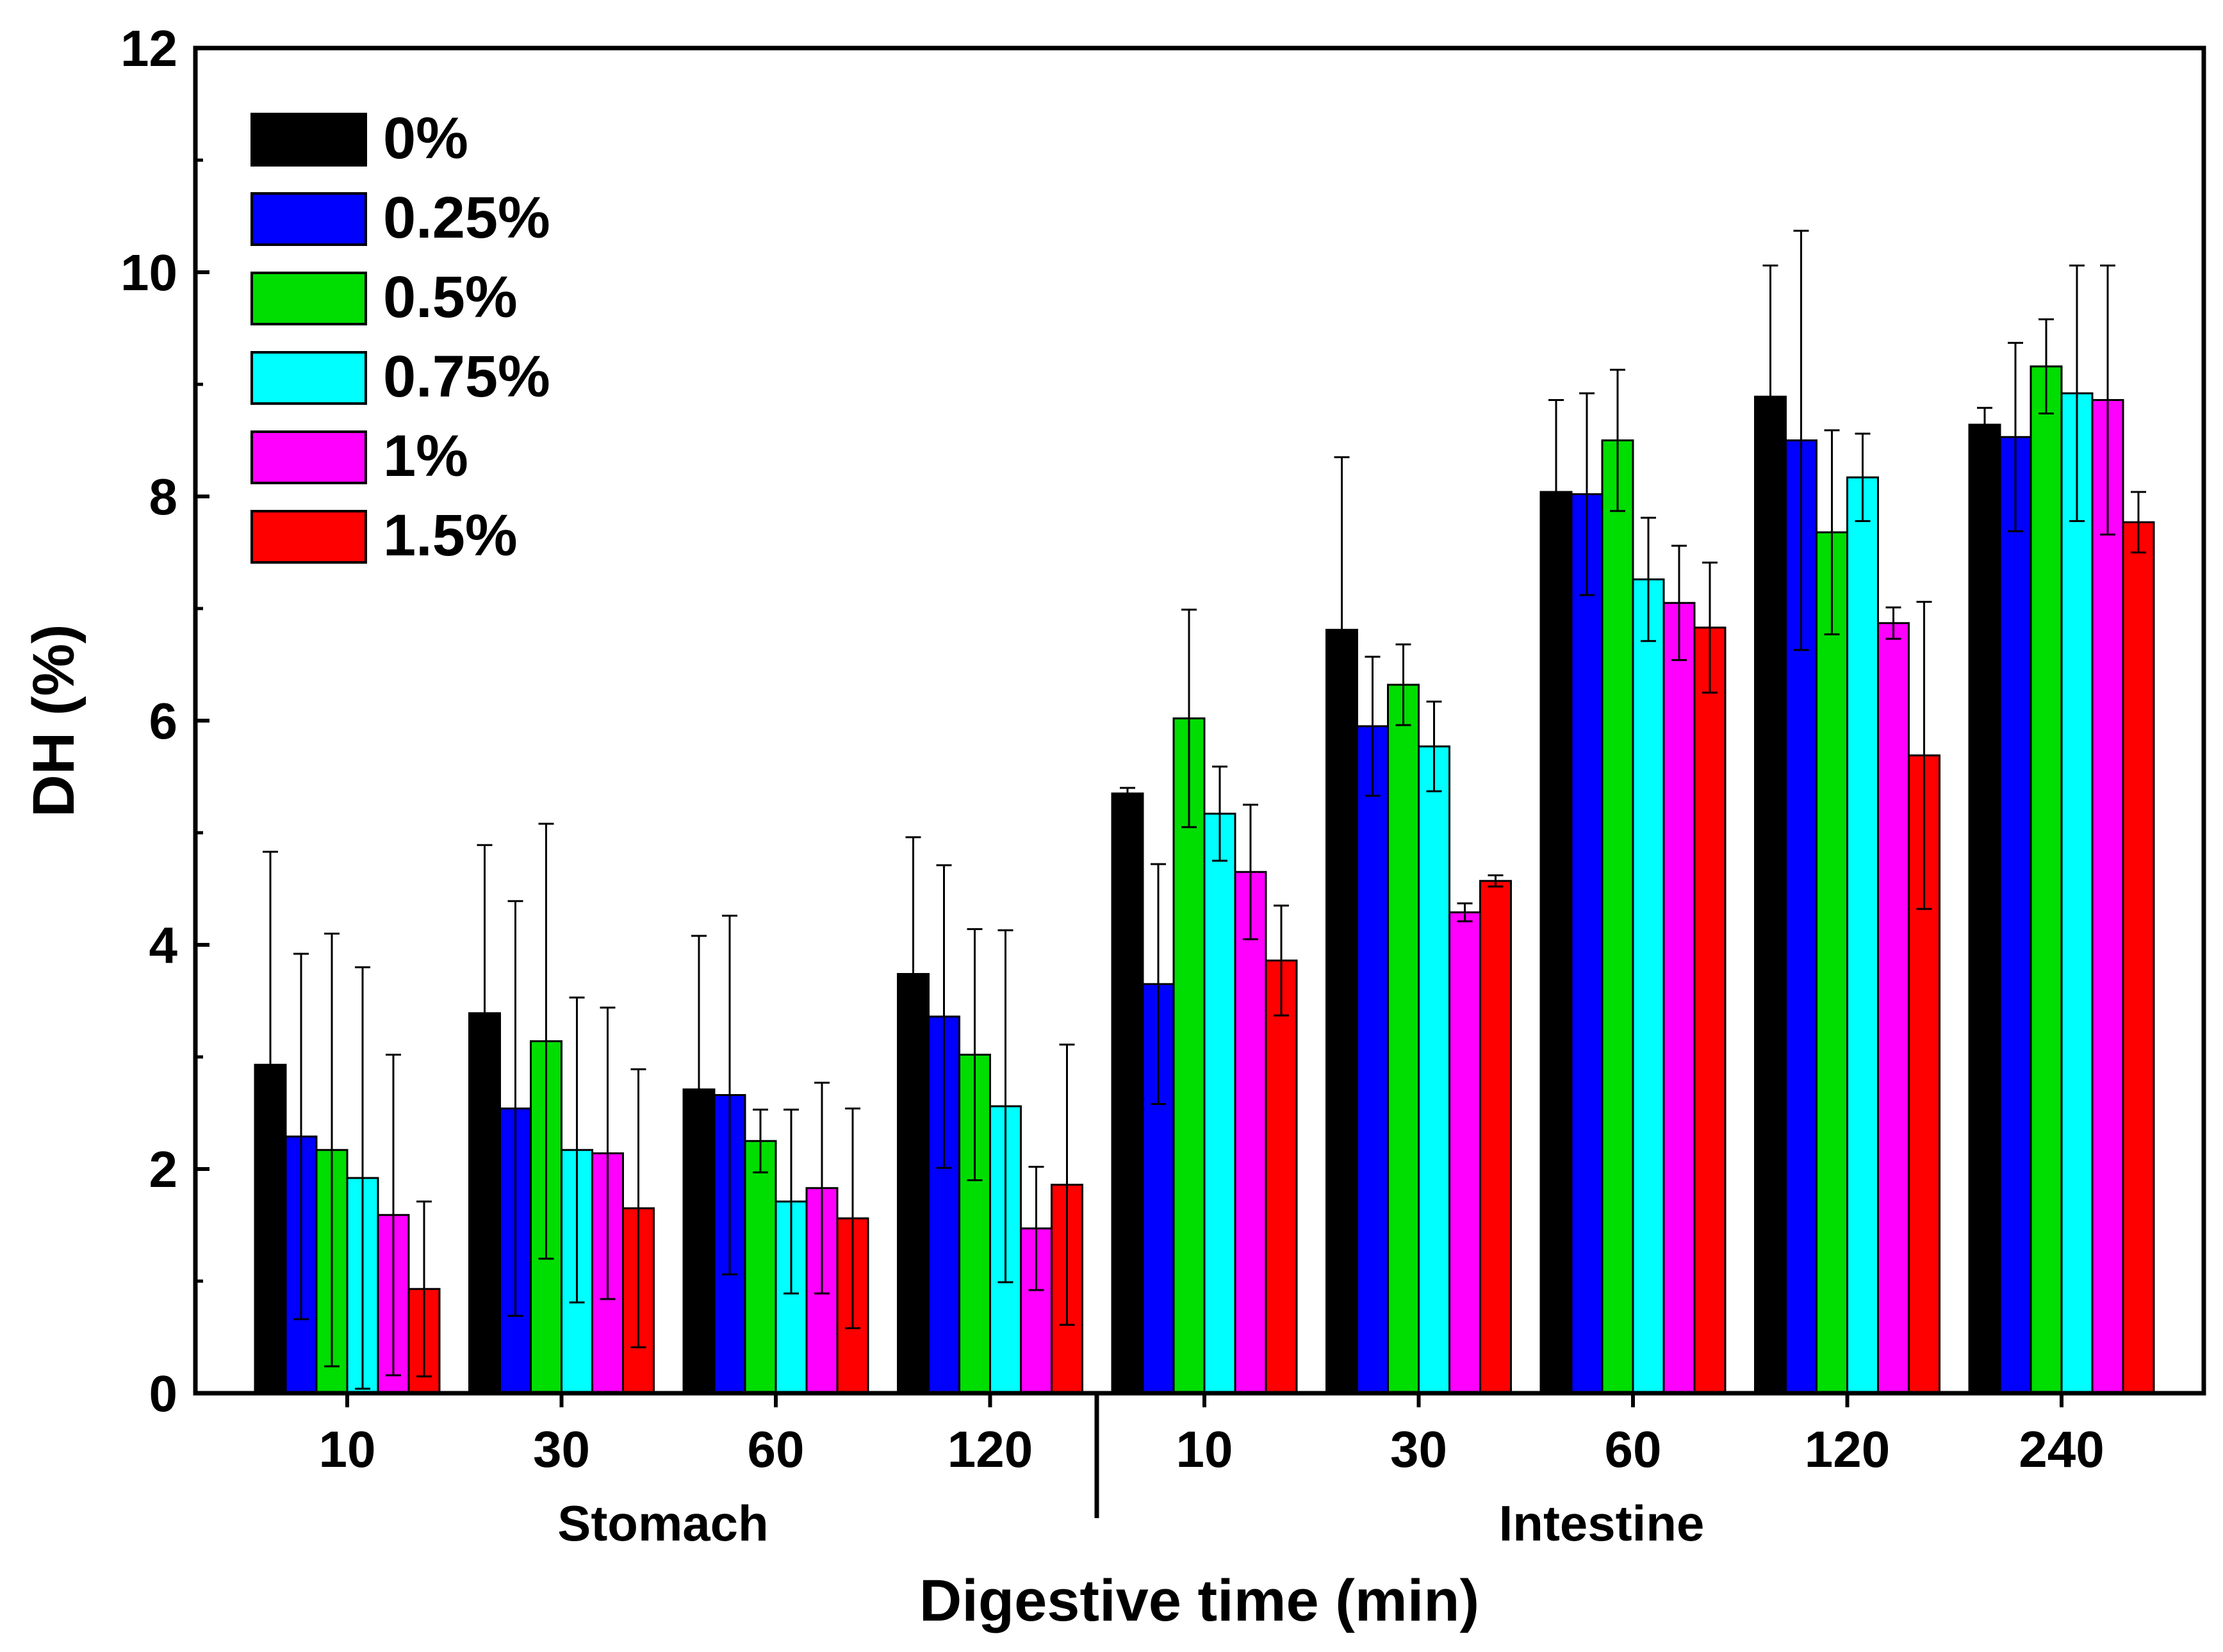  Describe the element at coordinates (1602, 1523) in the screenshot. I see `group-label-intestine: Intestine` at that location.